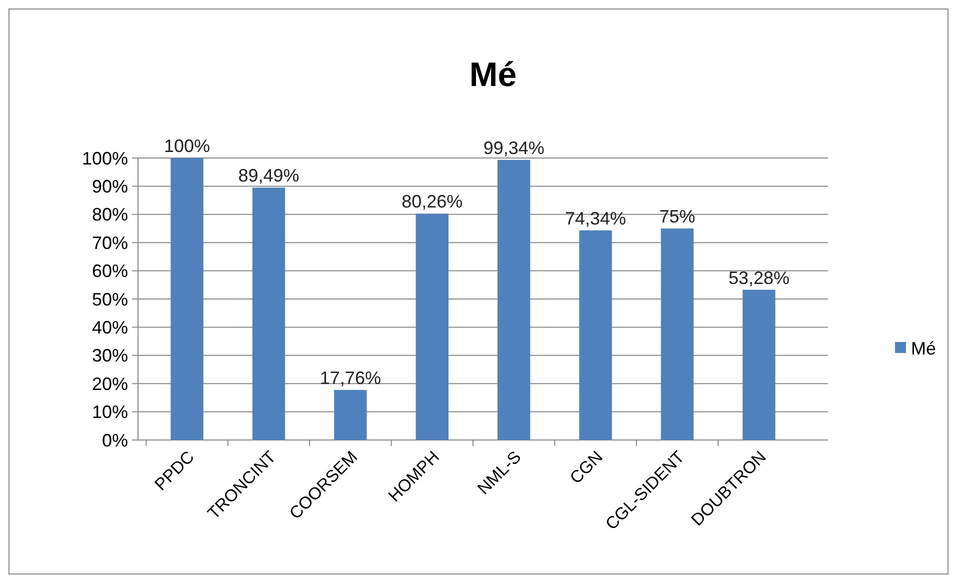 This screenshot has width=957, height=583. What do you see at coordinates (759, 278) in the screenshot?
I see `data-label: 53,28%` at bounding box center [759, 278].